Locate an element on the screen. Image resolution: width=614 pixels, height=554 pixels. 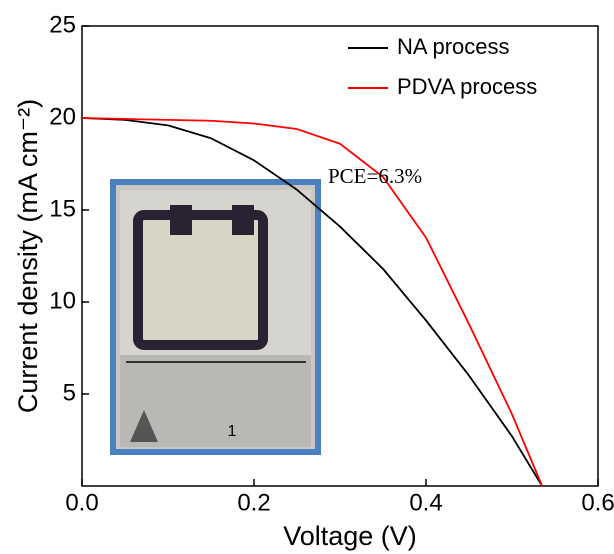
svg-text: 1 is located at coordinates (232, 431).